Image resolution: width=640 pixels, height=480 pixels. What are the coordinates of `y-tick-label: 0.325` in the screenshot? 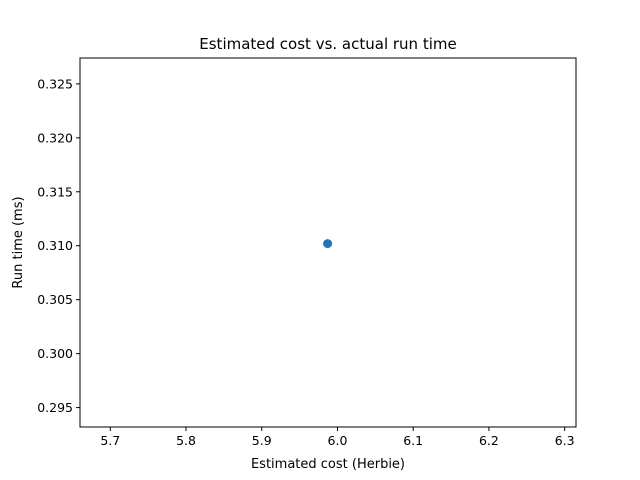 It's located at (55, 83).